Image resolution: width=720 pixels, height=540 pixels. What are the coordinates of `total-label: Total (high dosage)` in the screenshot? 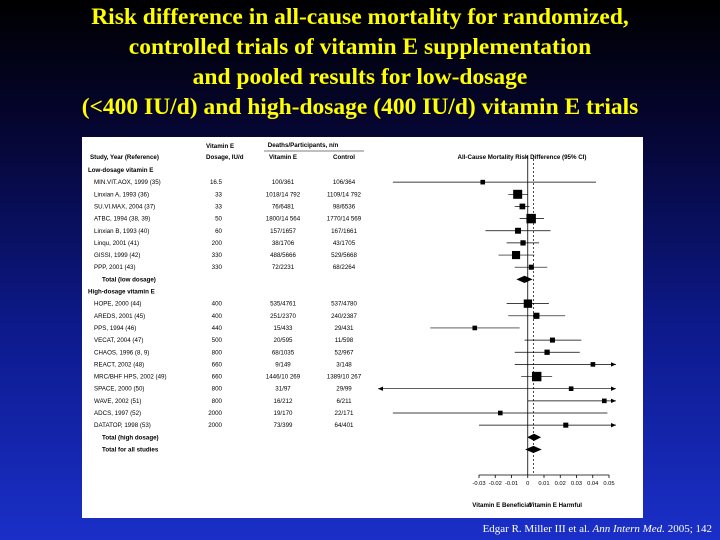 It's located at (130, 437).